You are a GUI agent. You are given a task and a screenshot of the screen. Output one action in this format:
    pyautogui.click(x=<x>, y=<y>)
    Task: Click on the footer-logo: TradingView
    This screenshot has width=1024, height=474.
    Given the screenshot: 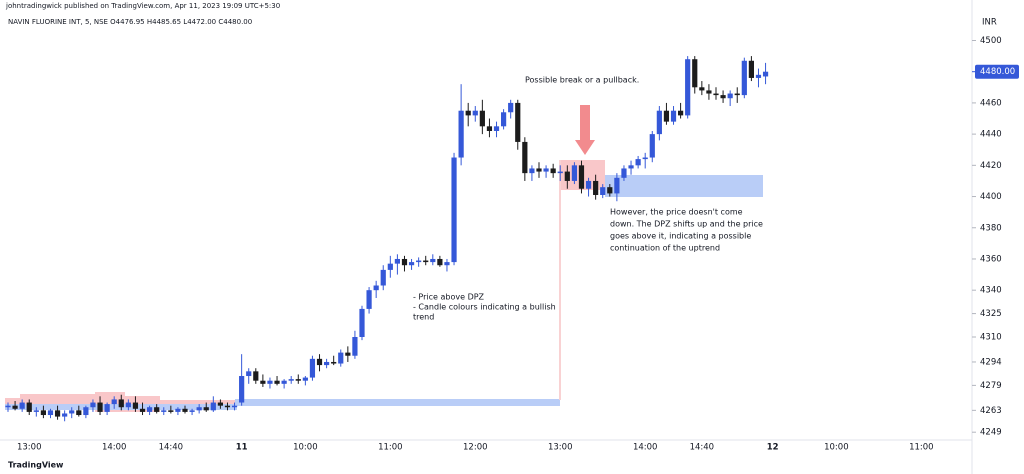 What is the action you would take?
    pyautogui.click(x=36, y=465)
    